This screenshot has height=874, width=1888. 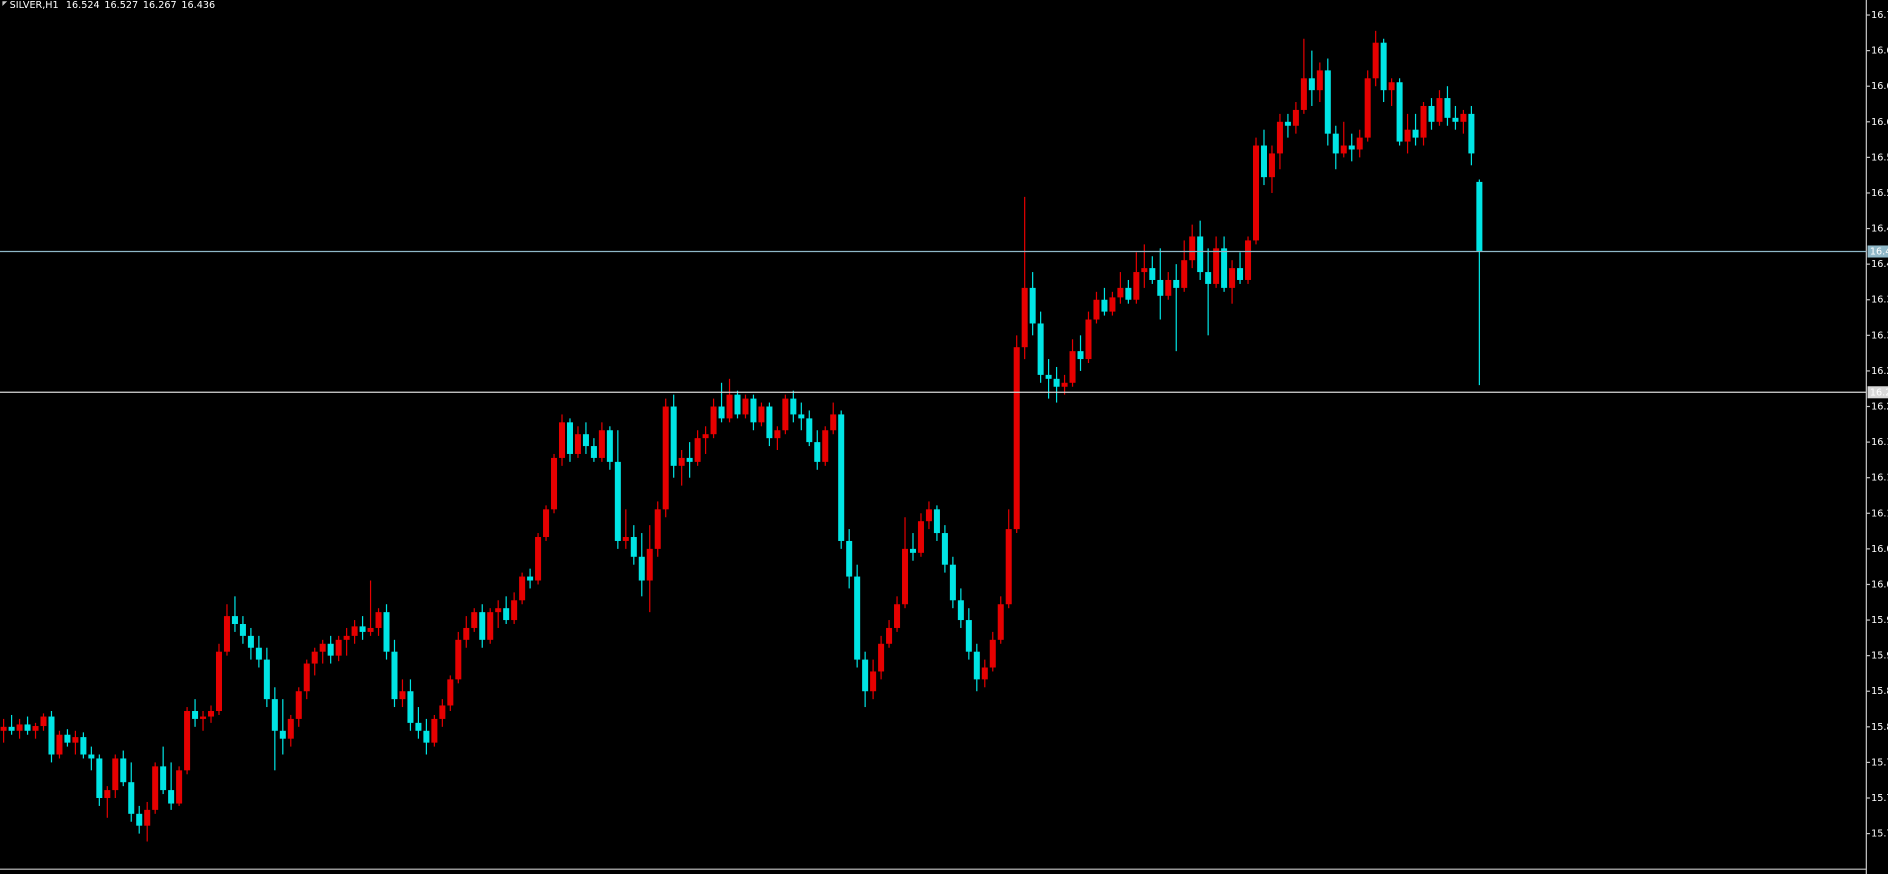 I want to click on chart-title: SILVER,H1, so click(x=34, y=5).